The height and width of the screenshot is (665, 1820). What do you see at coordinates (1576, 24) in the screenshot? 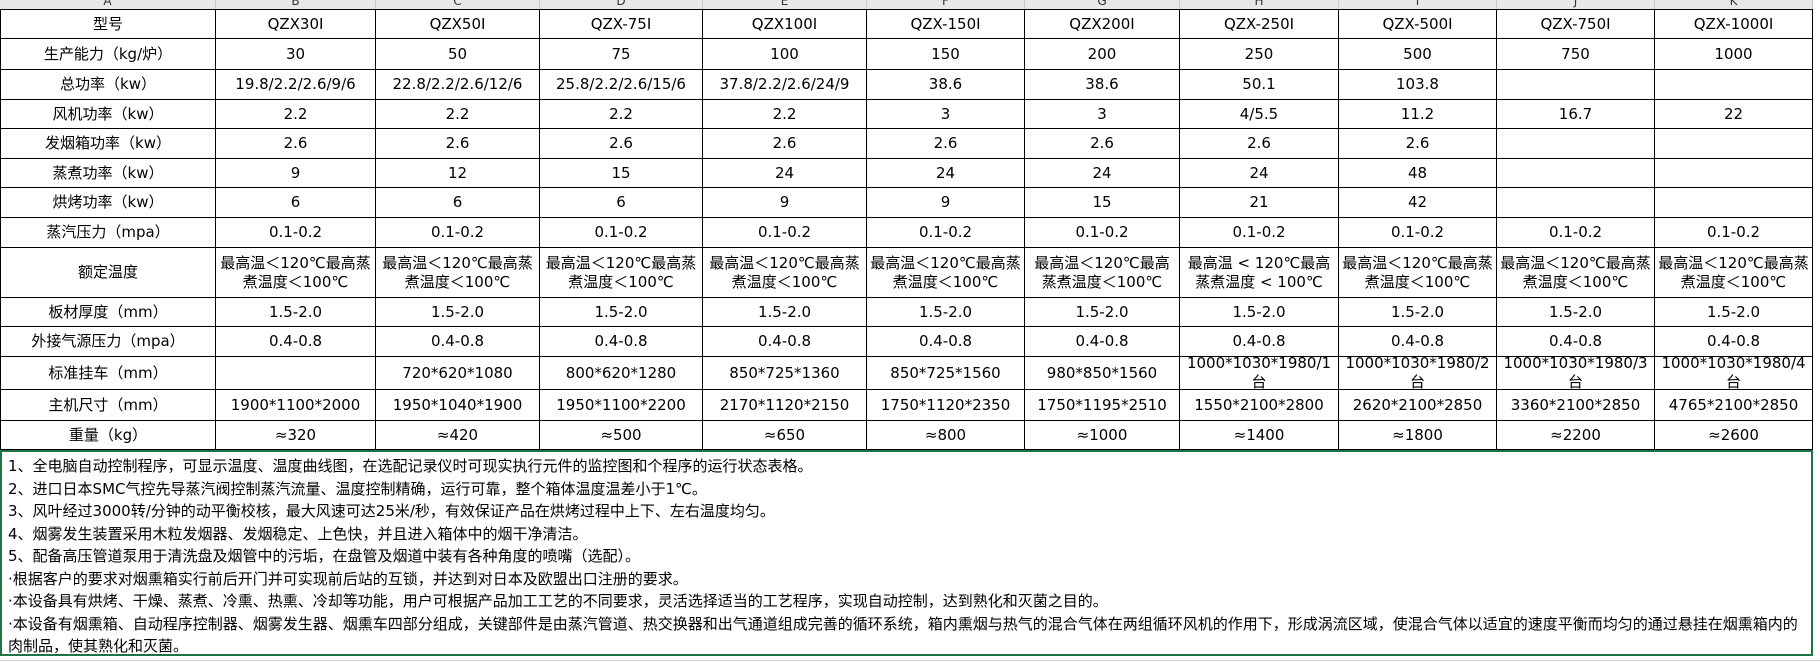
I see `cell: QZX-750I` at bounding box center [1576, 24].